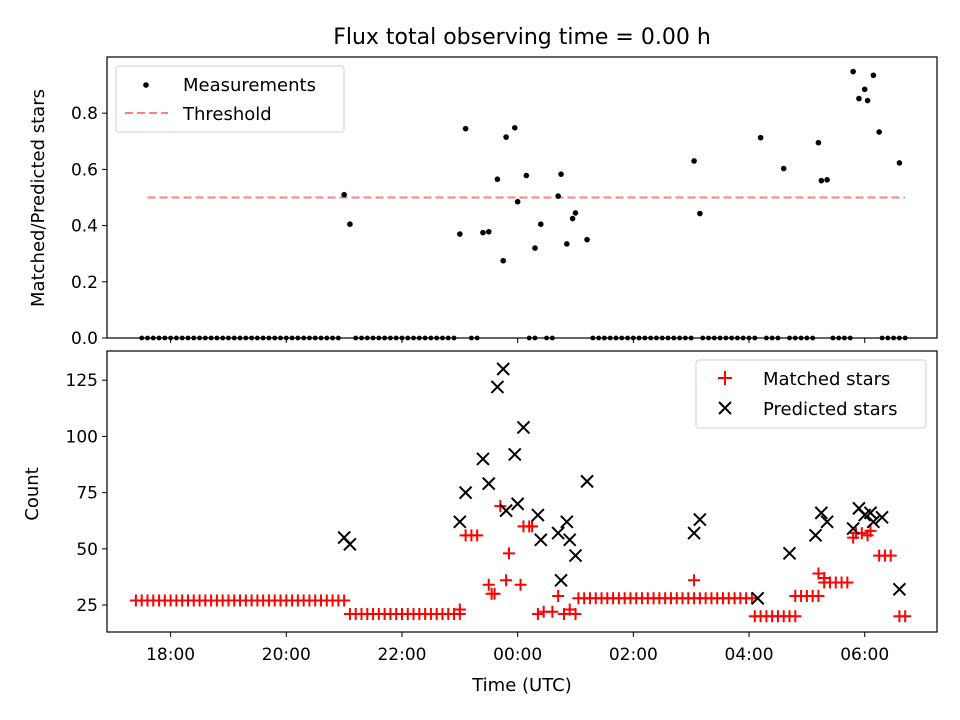  I want to click on bottom-y-tick-label: 100, so click(82, 437).